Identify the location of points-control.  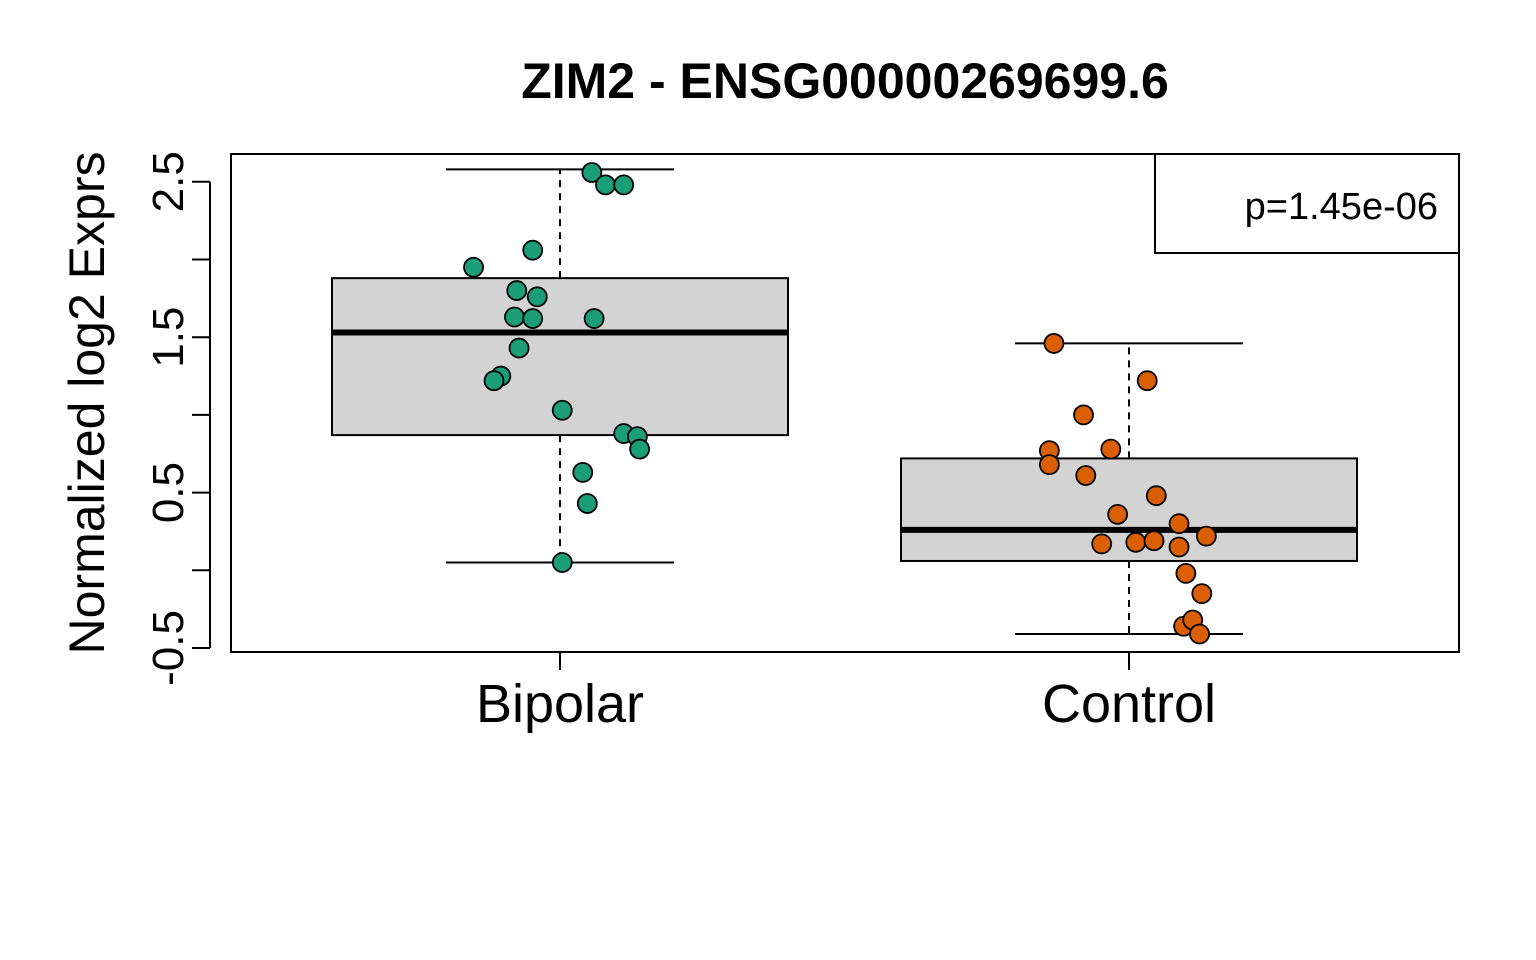
(1127, 489).